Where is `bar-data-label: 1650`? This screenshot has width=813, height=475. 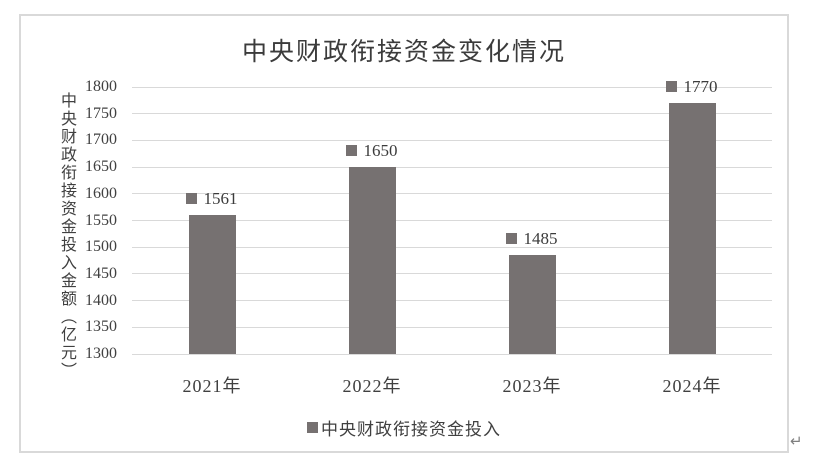 bar-data-label: 1650 is located at coordinates (371, 151).